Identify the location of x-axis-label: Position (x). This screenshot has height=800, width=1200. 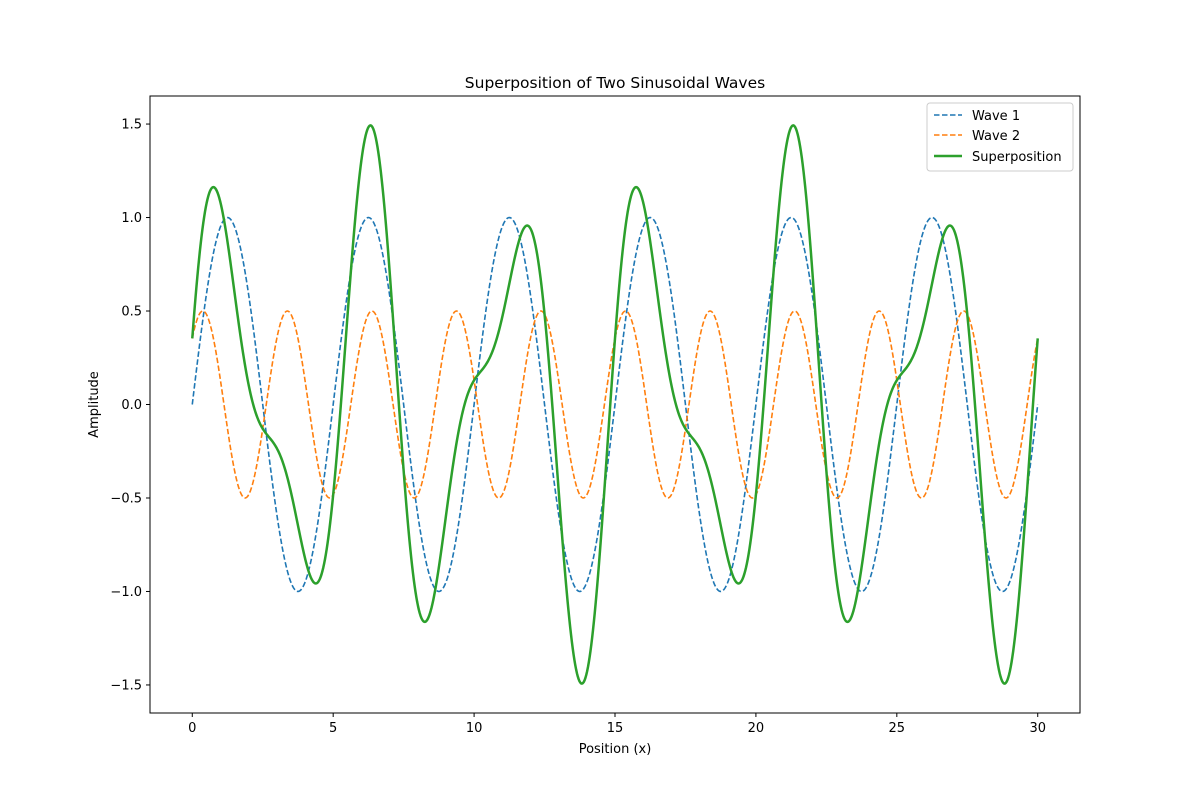
(615, 749).